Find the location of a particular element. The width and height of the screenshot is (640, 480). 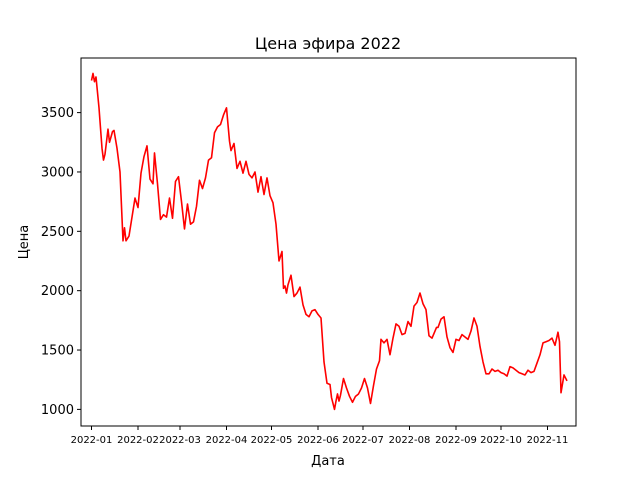

y-tick-label: 2500 is located at coordinates (57, 232).